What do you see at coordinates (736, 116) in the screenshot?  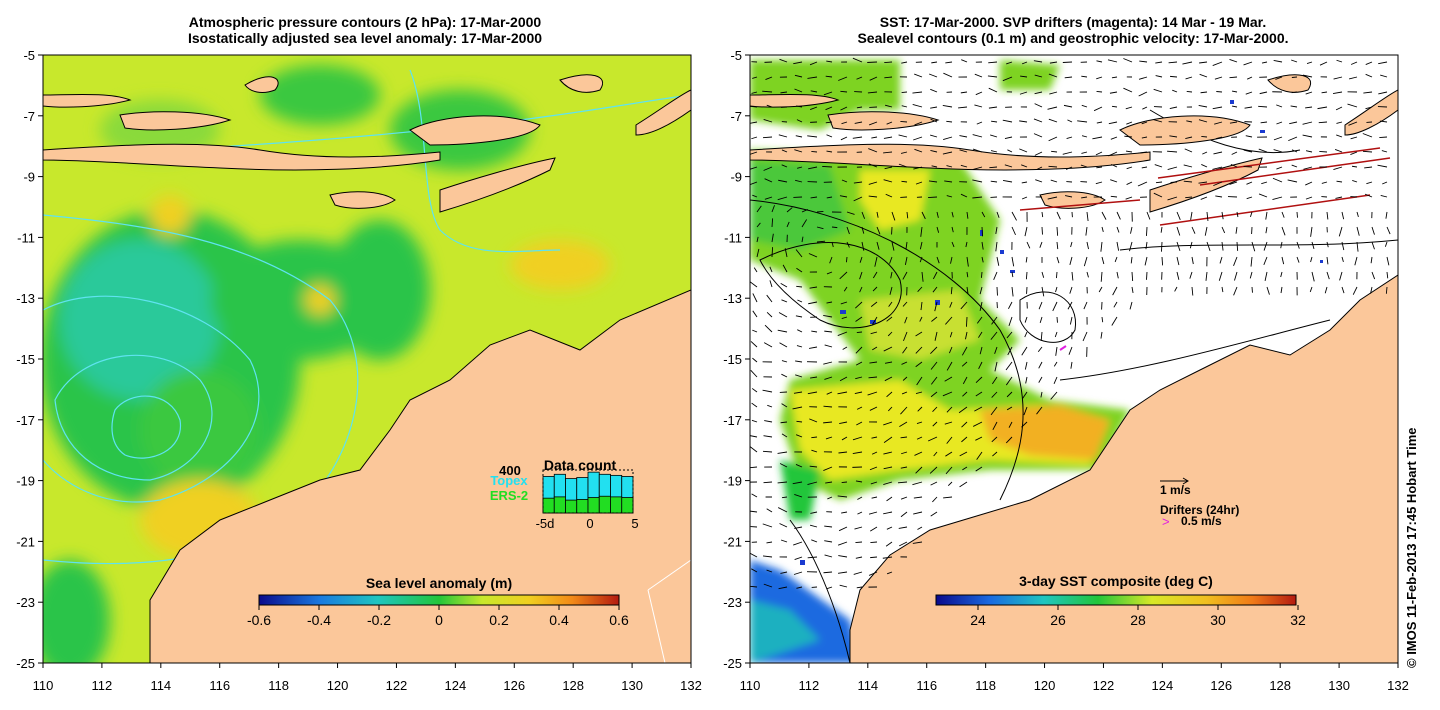 I see `lat-tick-label: -7` at bounding box center [736, 116].